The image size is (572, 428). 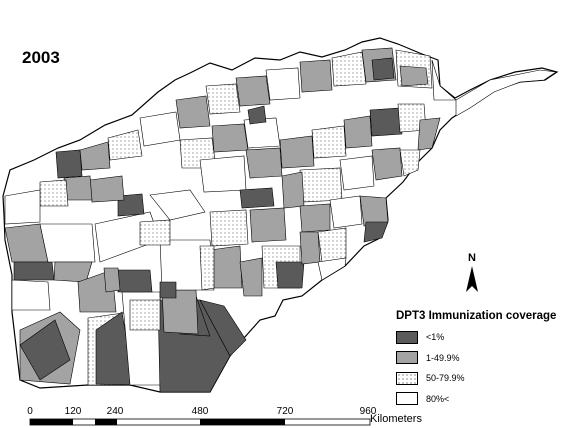 I want to click on legend-label-1-49: 1-49.9%, so click(x=443, y=357).